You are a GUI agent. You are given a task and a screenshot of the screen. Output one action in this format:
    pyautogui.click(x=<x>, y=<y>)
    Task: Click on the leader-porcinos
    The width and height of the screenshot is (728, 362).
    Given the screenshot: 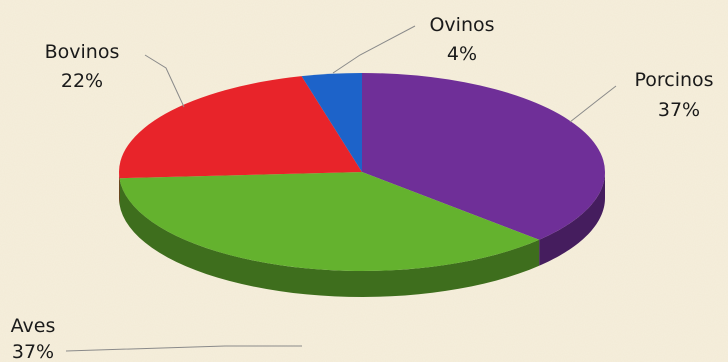 What is the action you would take?
    pyautogui.click(x=593, y=104)
    